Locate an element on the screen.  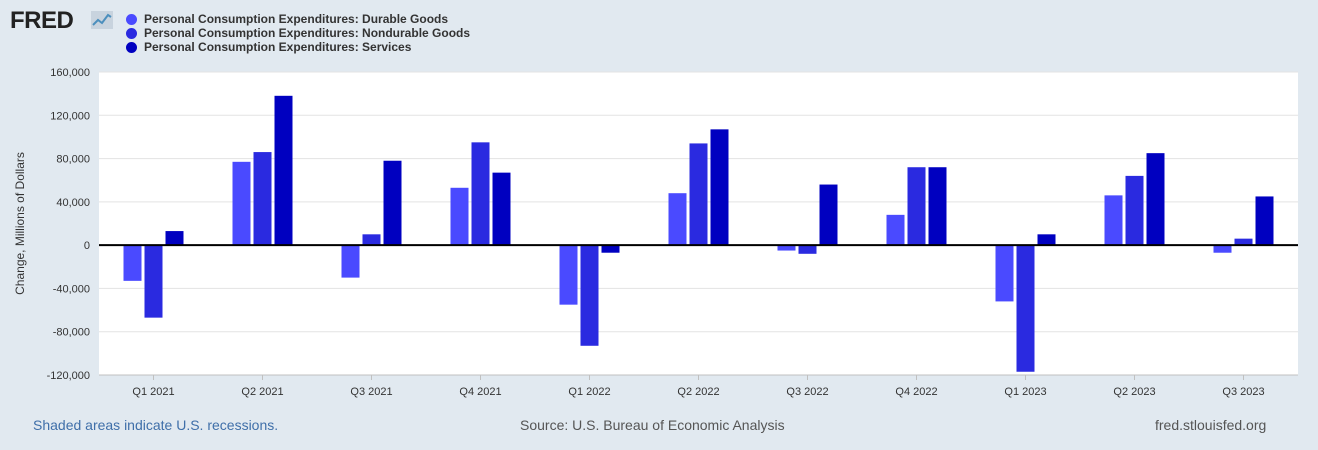
bar-nondurable-q2-2023 is located at coordinates (1134, 210).